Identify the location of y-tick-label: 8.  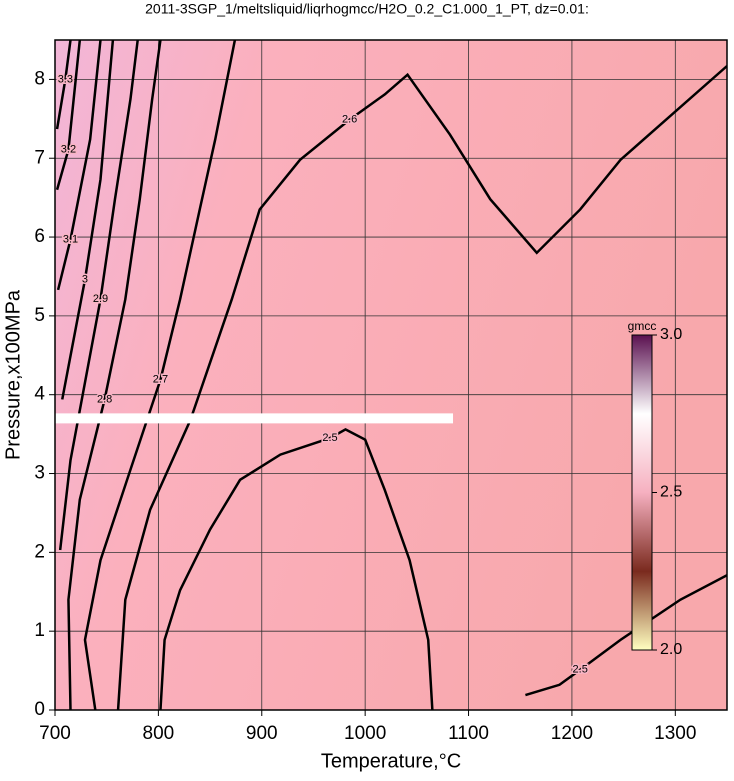
(39, 78).